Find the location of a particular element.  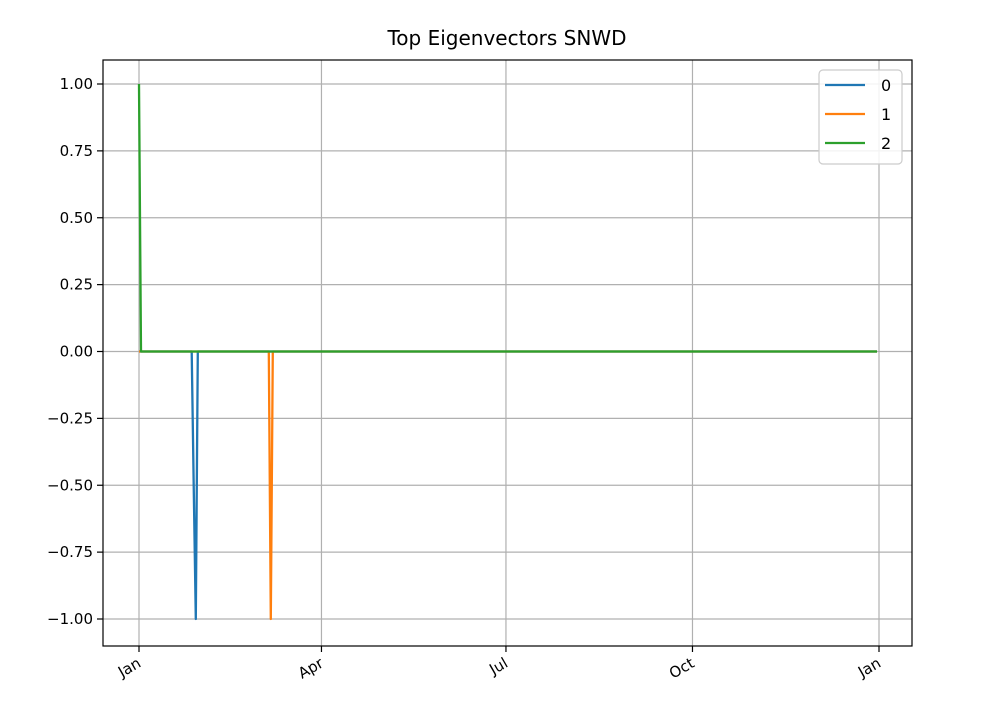

y-tick-label: −0.50 is located at coordinates (70, 485).